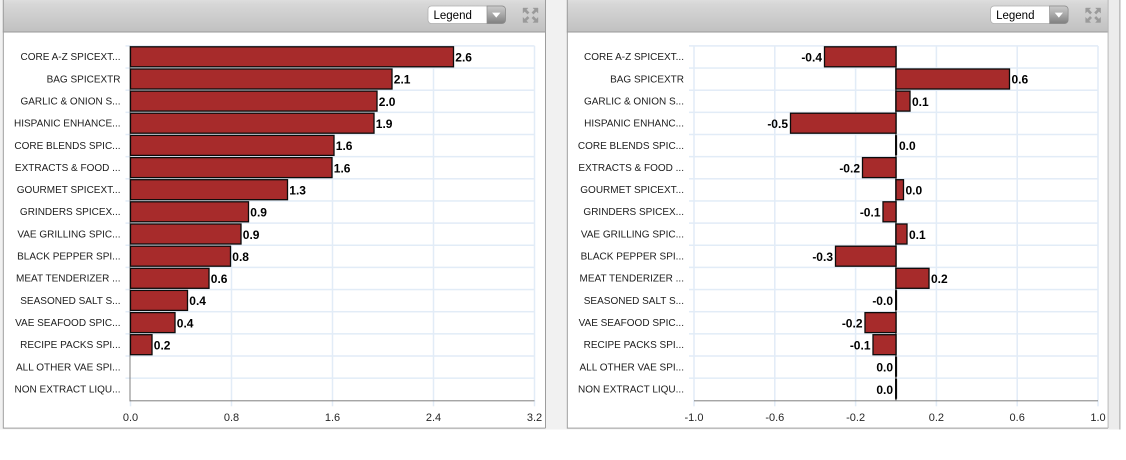 This screenshot has width=1126, height=460. Describe the element at coordinates (774, 418) in the screenshot. I see `svg-text: -0.6` at that location.